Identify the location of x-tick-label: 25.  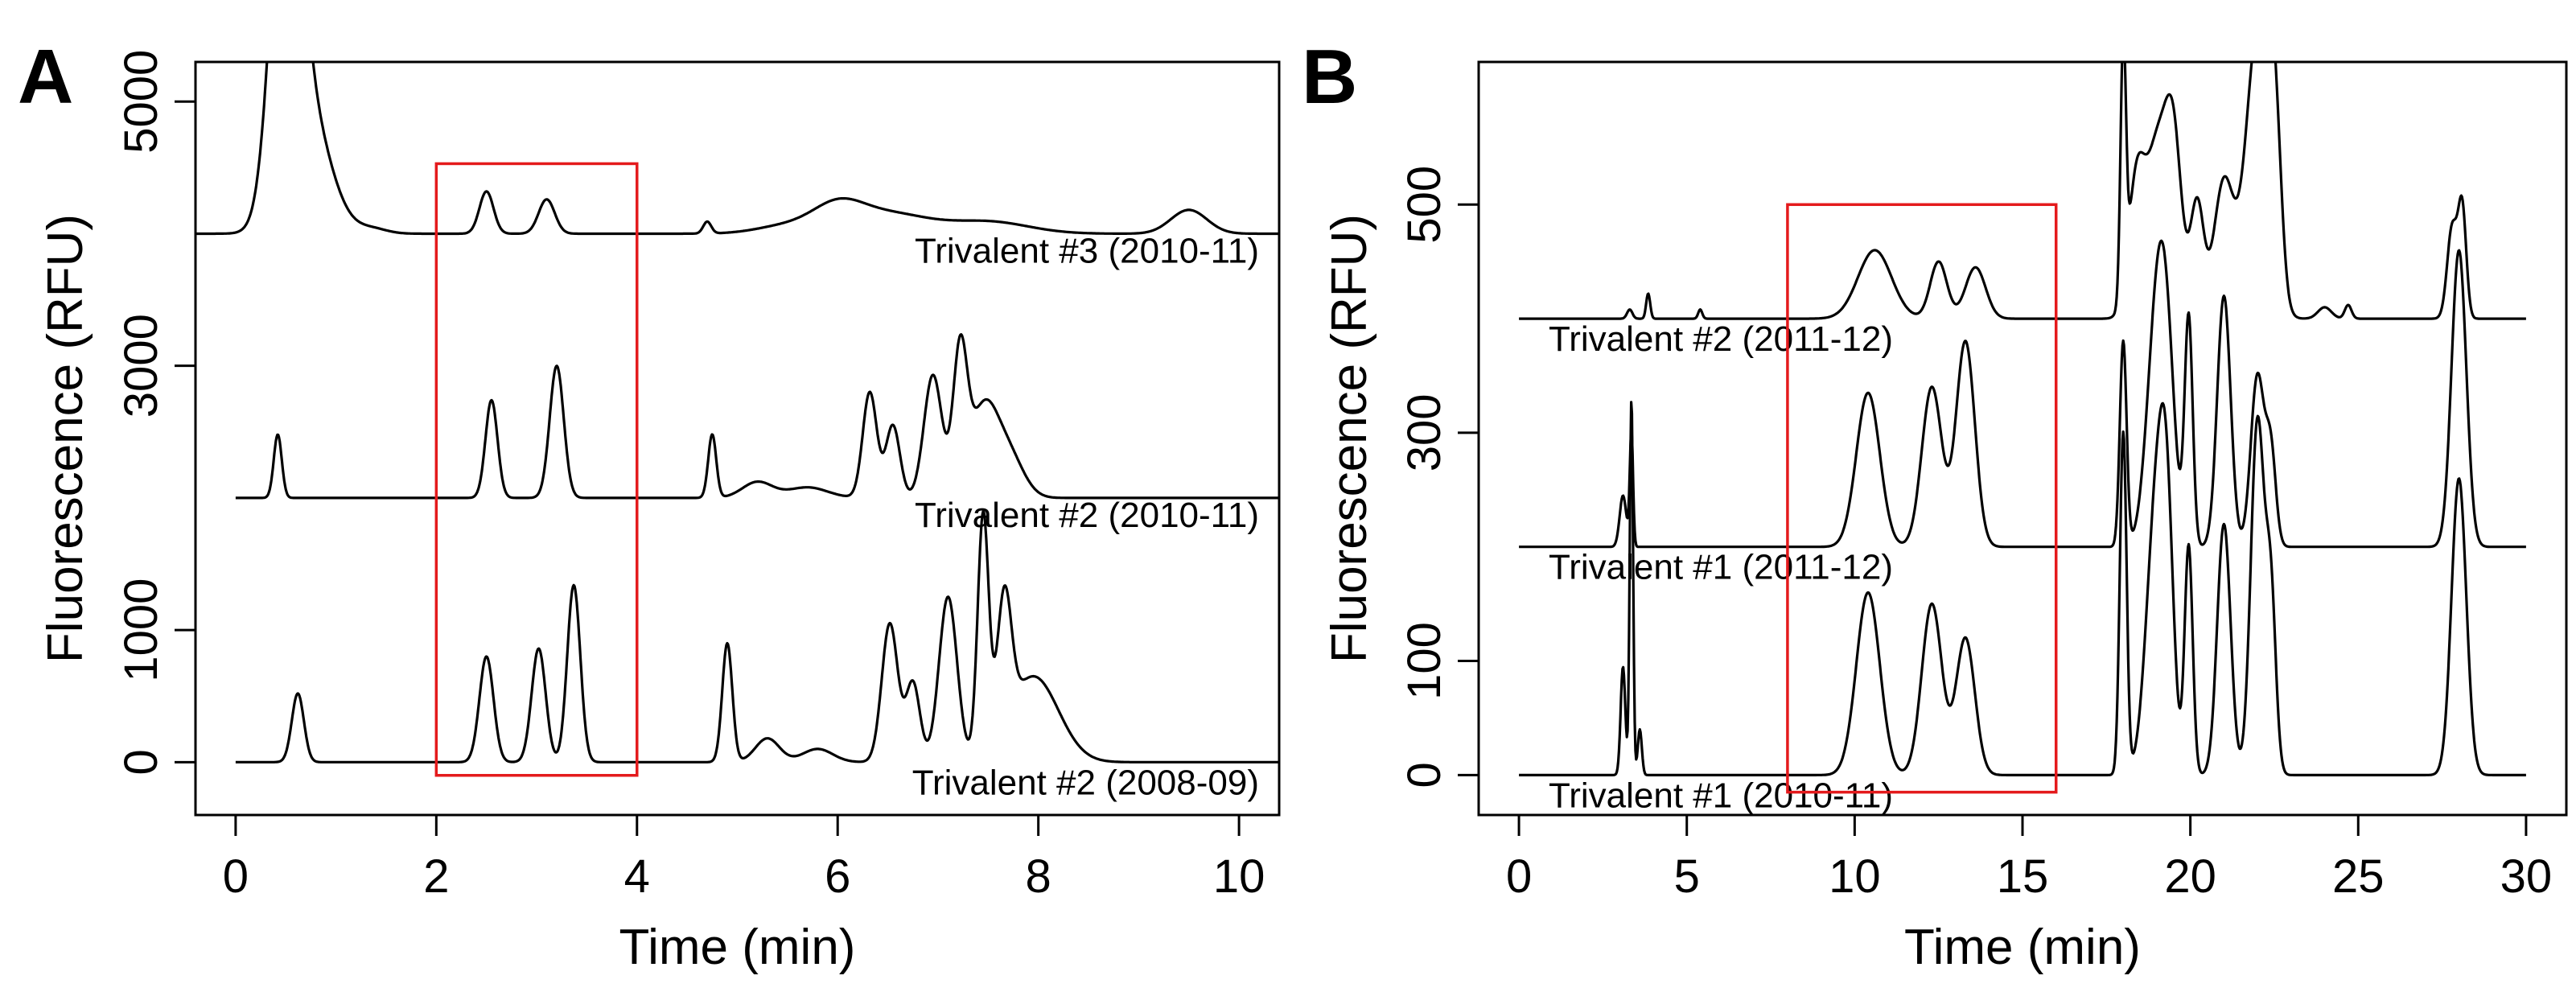
(2358, 876).